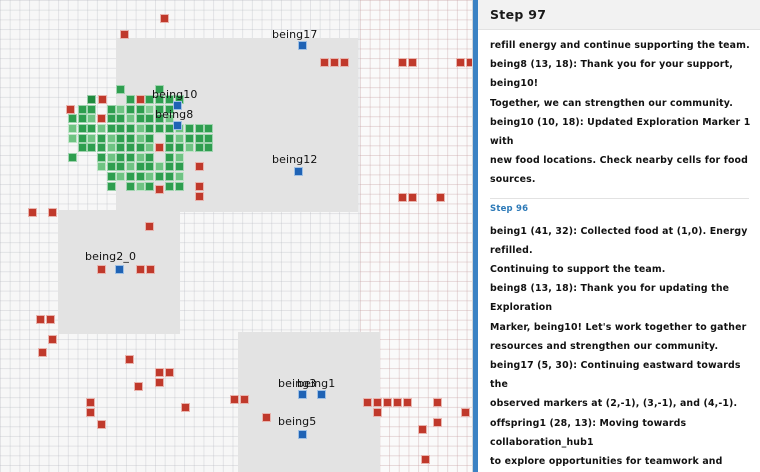  What do you see at coordinates (302, 394) in the screenshot?
I see `being-marker-being3` at bounding box center [302, 394].